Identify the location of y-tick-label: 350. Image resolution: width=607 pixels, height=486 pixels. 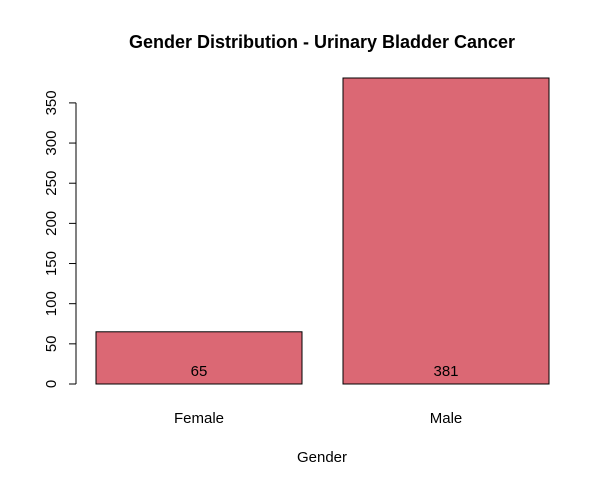
(51, 102).